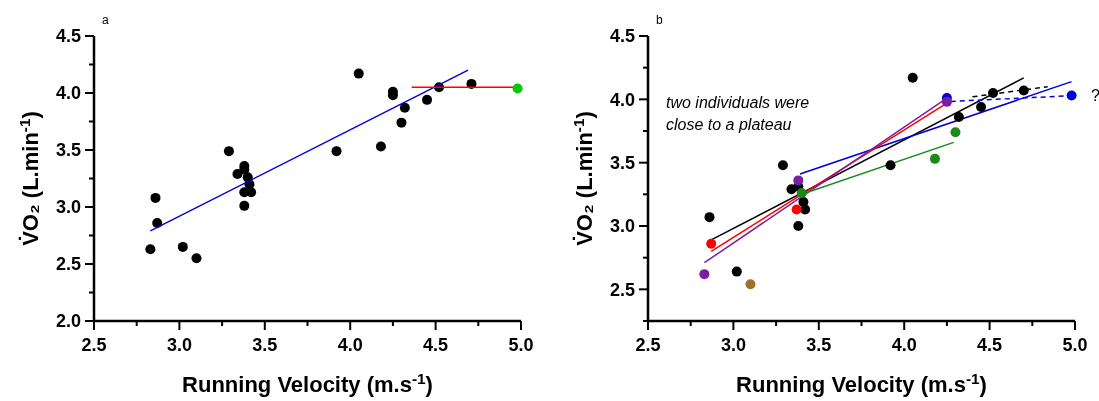  Describe the element at coordinates (68, 321) in the screenshot. I see `text: 2.0` at that location.